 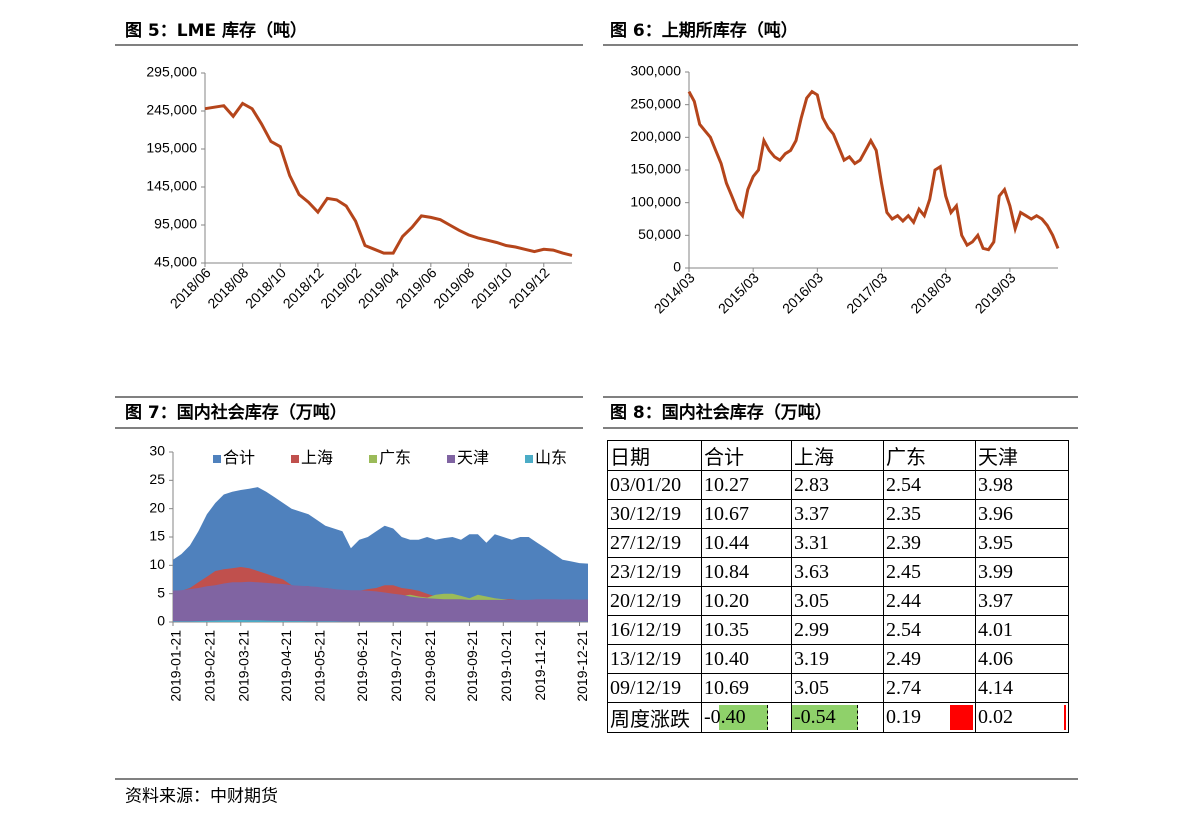 What do you see at coordinates (265, 287) in the screenshot?
I see `x-tick-label: 2018/10` at bounding box center [265, 287].